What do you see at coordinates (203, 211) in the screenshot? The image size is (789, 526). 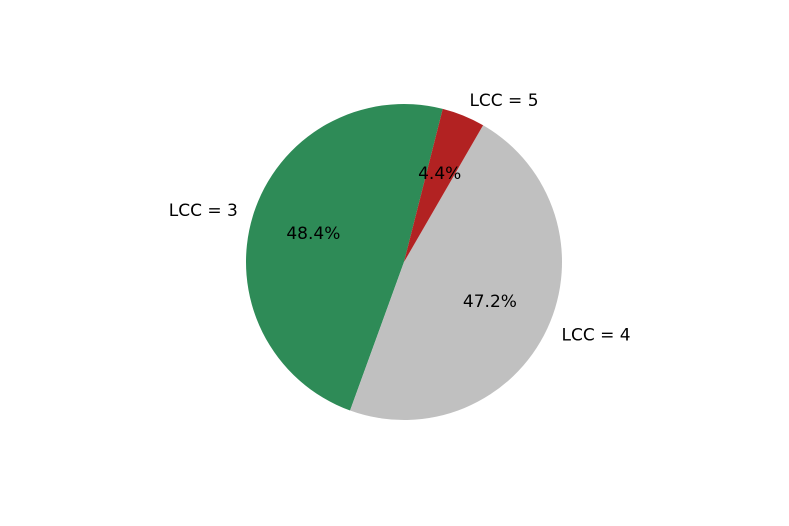 I see `slice-label: LCC = 3` at bounding box center [203, 211].